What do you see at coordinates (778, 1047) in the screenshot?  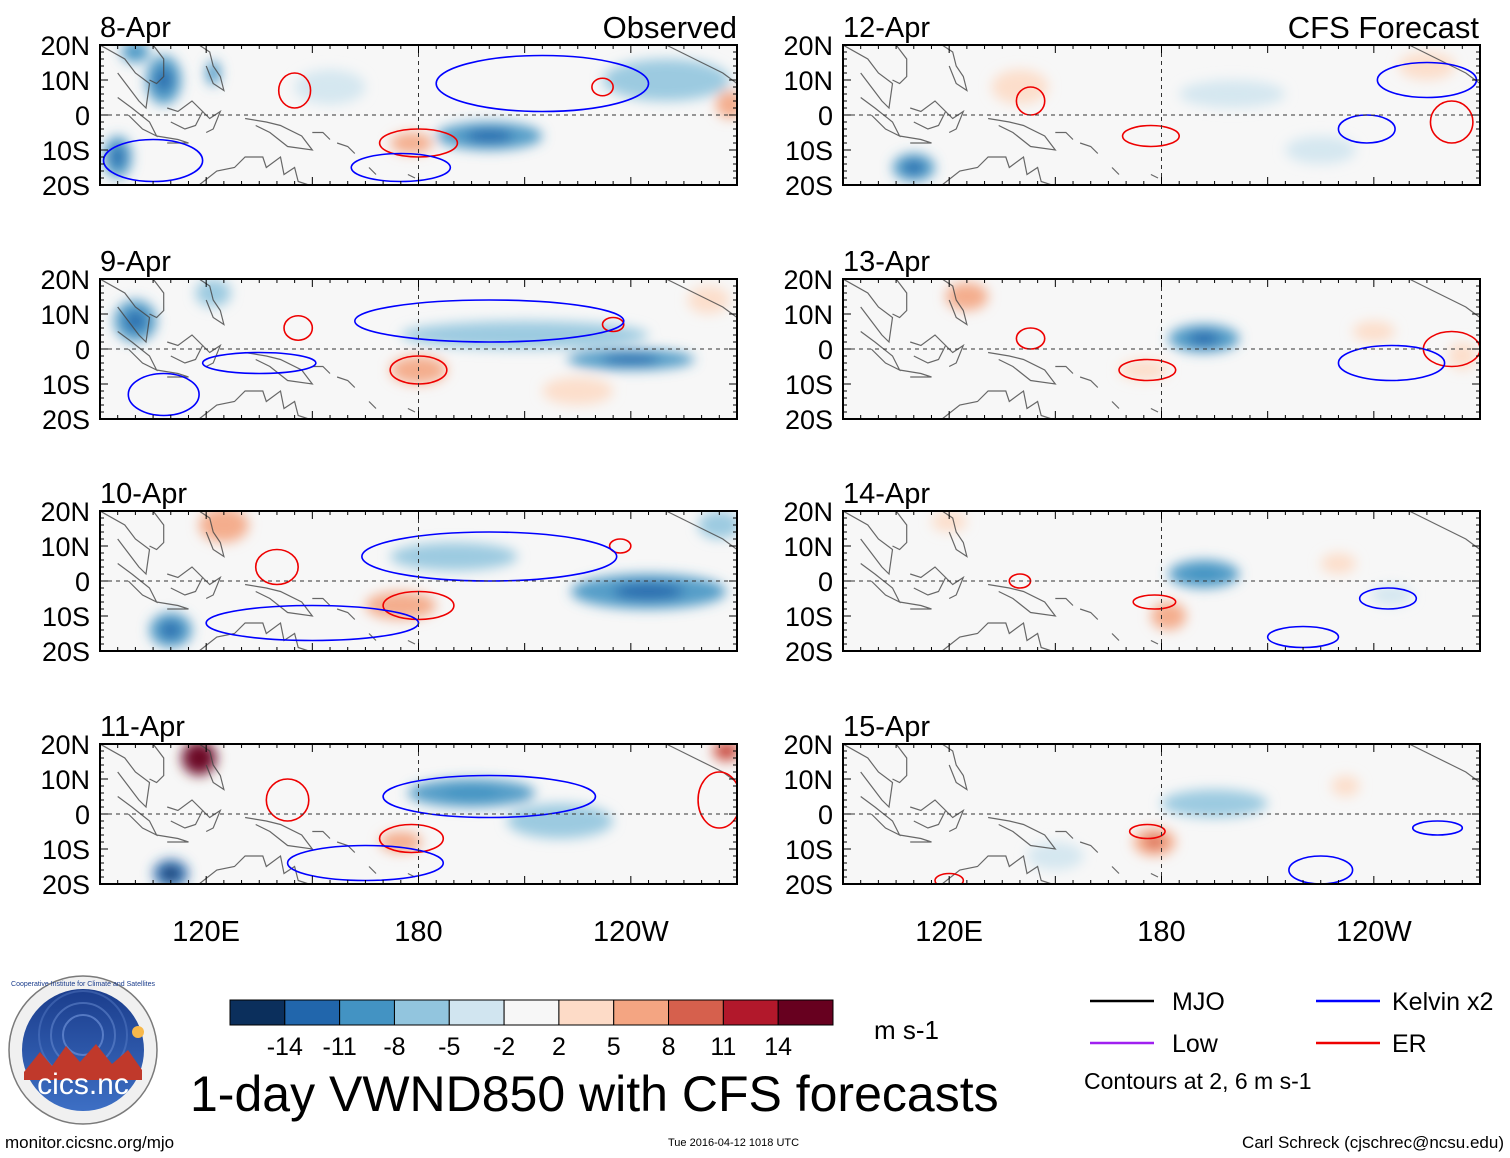 I see `colorbar-tick-label: 14` at bounding box center [778, 1047].